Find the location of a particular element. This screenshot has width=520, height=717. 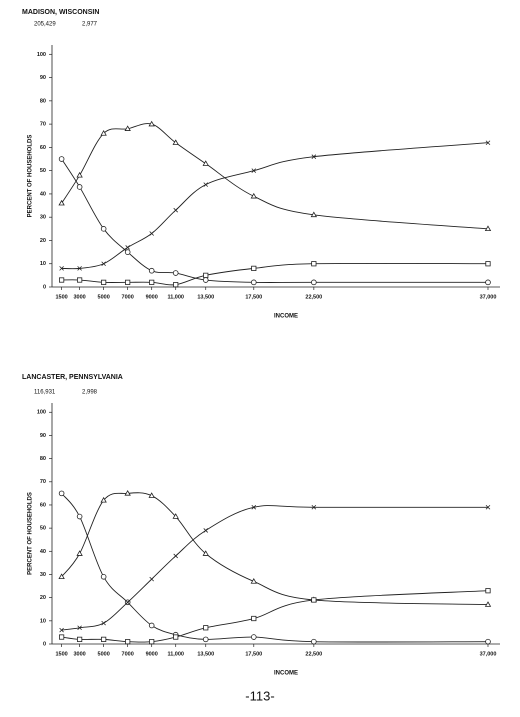

annotation: 205,429 is located at coordinates (45, 25).